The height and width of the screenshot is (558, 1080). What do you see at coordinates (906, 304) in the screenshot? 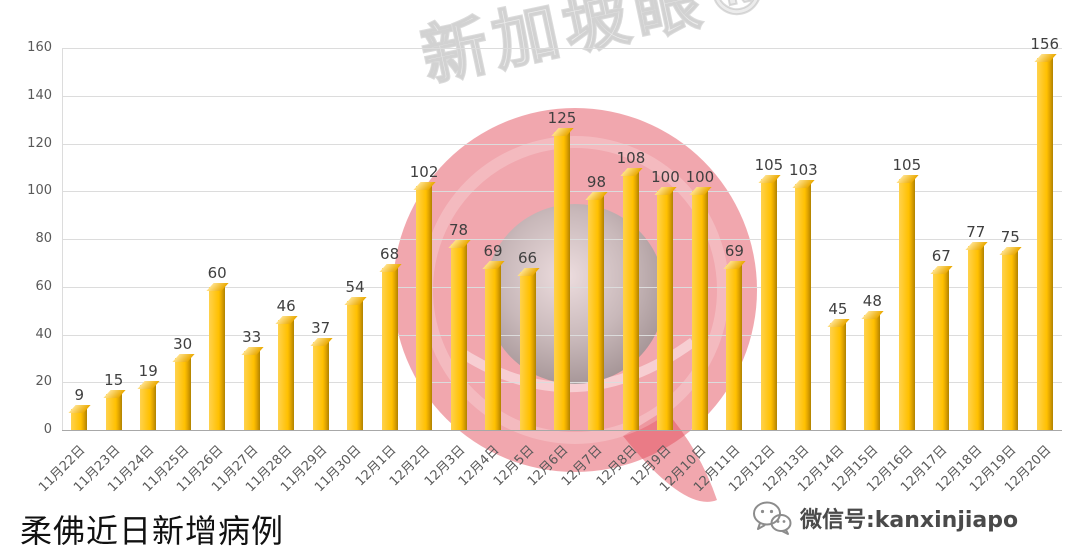
I see `bar-12月16日` at bounding box center [906, 304].